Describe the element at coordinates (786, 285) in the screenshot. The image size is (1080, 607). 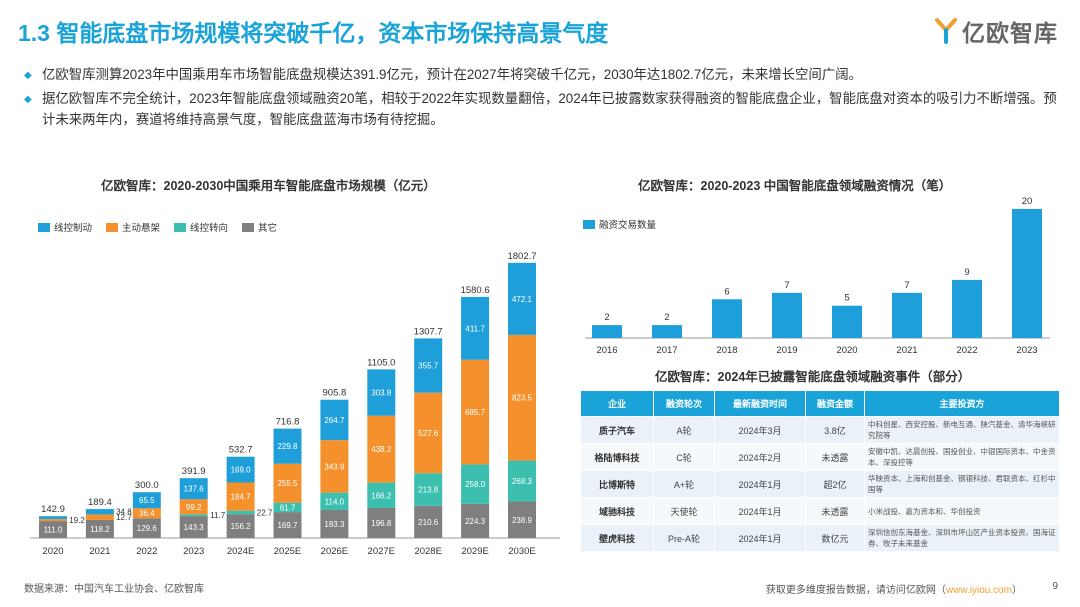
I see `value-label: 7` at that location.